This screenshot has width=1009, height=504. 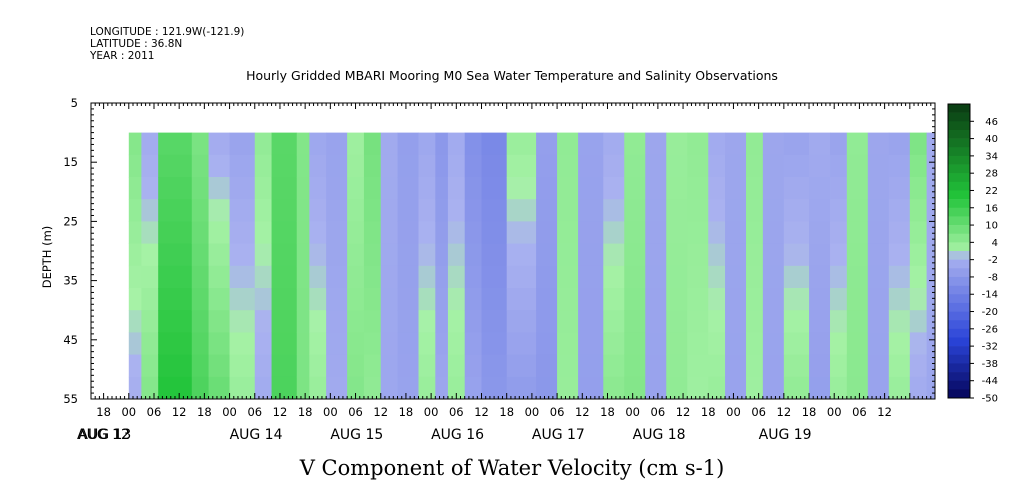 I want to click on colorbar-label: 10, so click(x=991, y=226).